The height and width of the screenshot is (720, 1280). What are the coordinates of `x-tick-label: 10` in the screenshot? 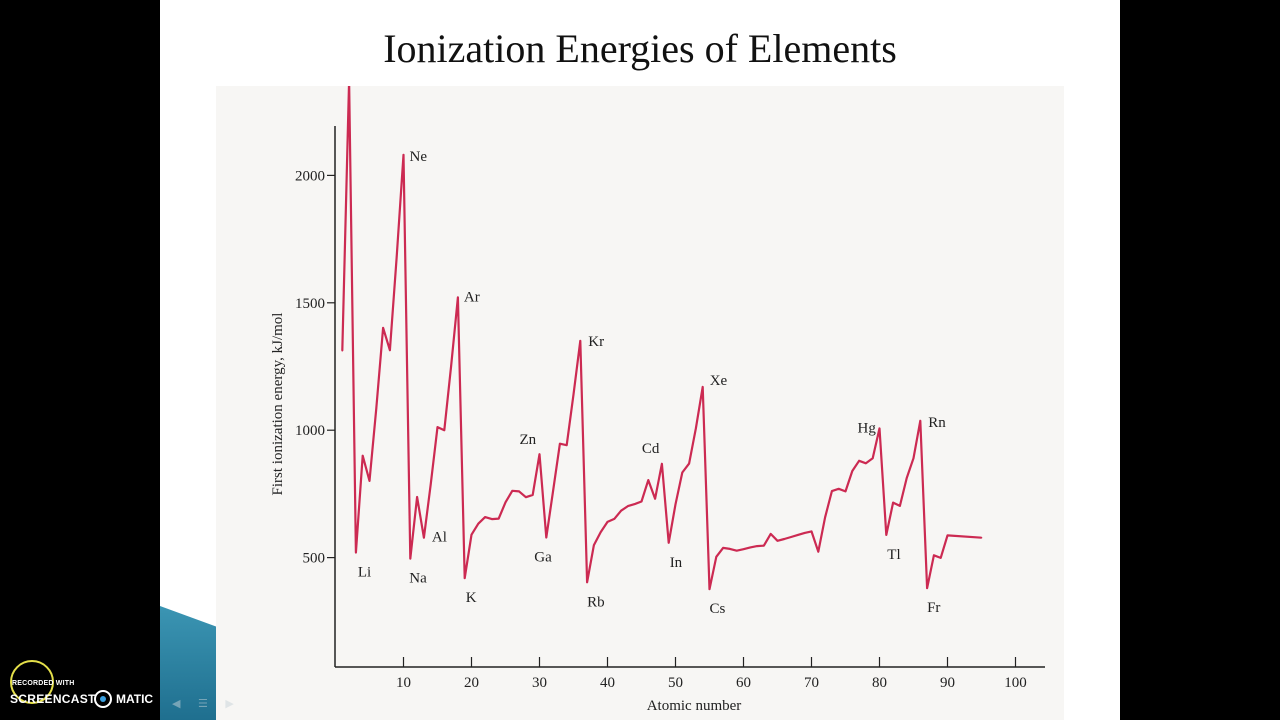 It's located at (403, 683).